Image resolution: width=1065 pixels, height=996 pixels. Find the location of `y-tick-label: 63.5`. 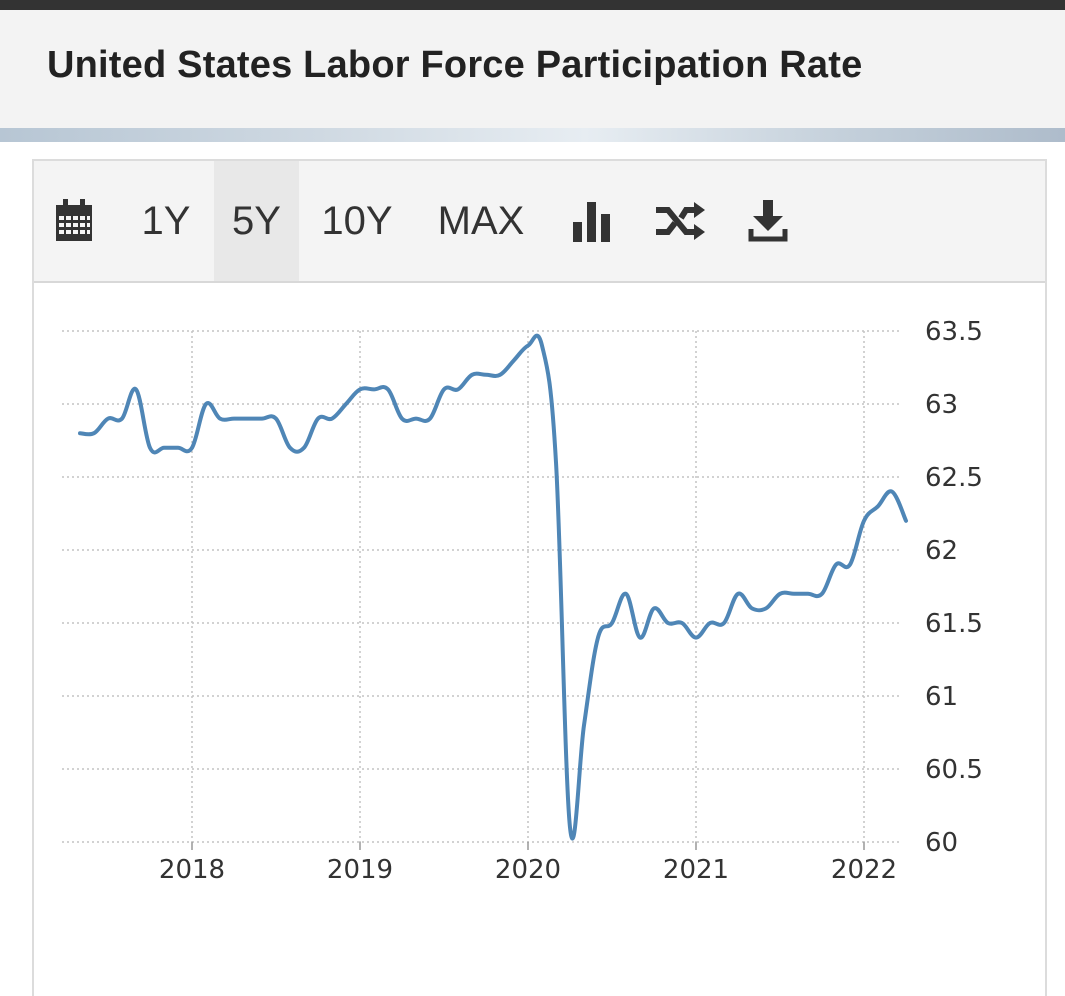

y-tick-label: 63.5 is located at coordinates (954, 332).